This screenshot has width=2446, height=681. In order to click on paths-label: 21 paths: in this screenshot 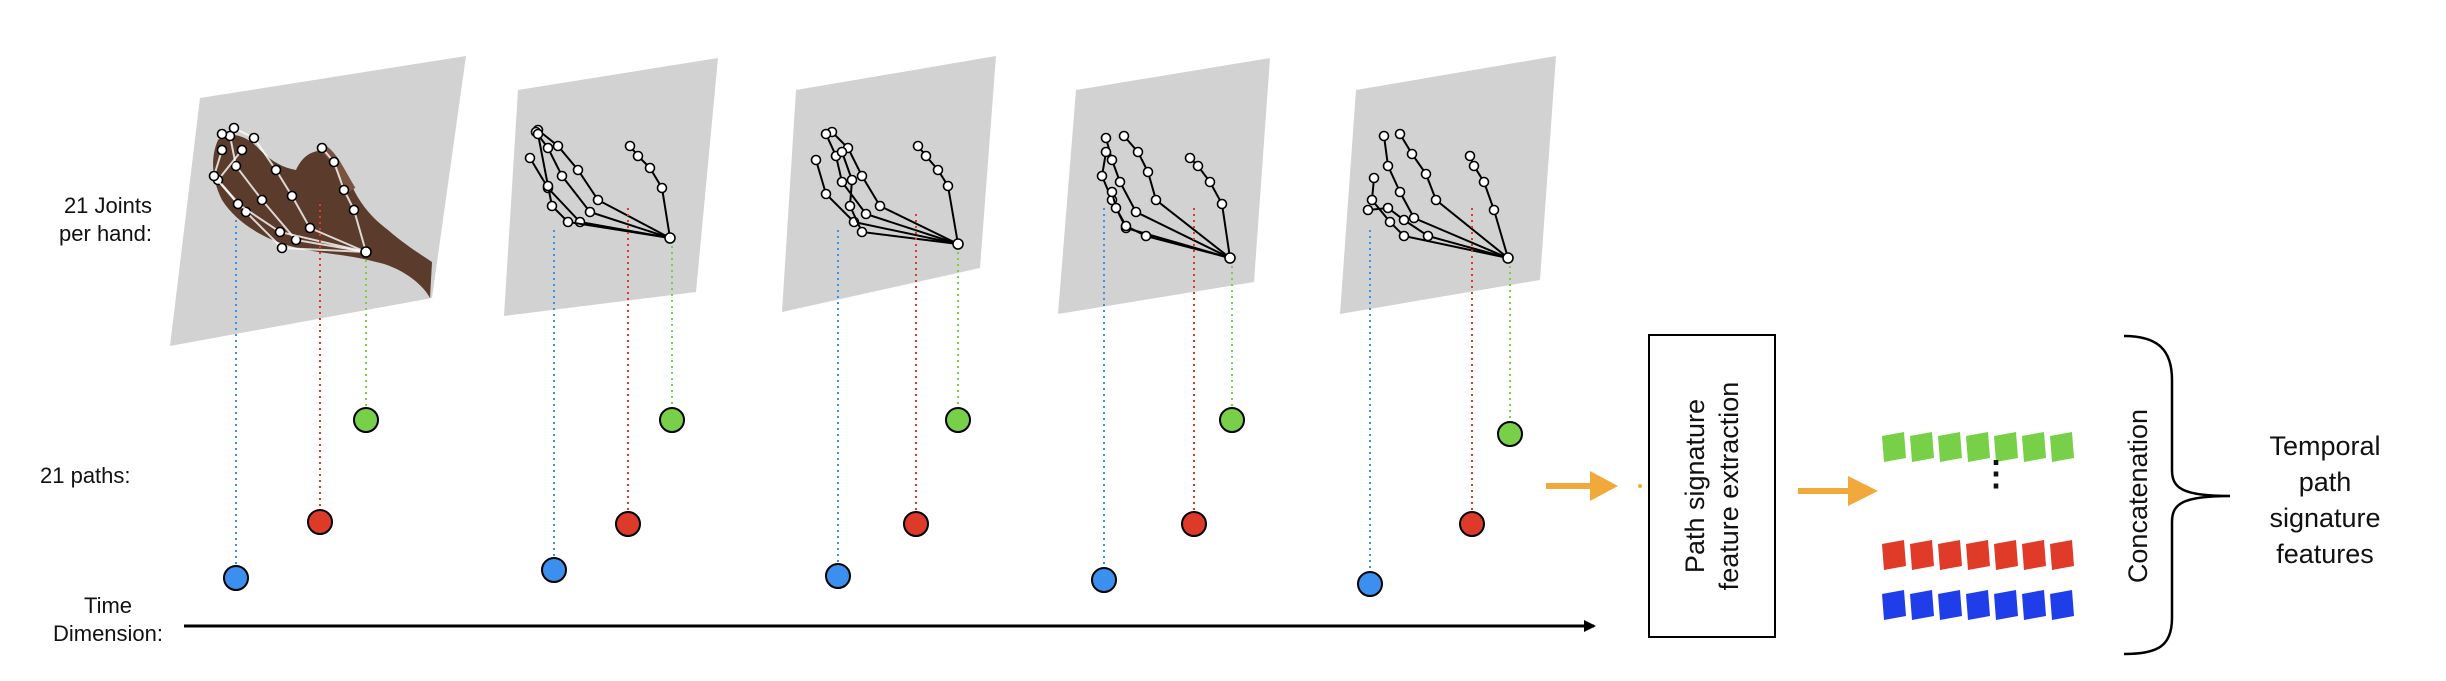, I will do `click(85, 475)`.